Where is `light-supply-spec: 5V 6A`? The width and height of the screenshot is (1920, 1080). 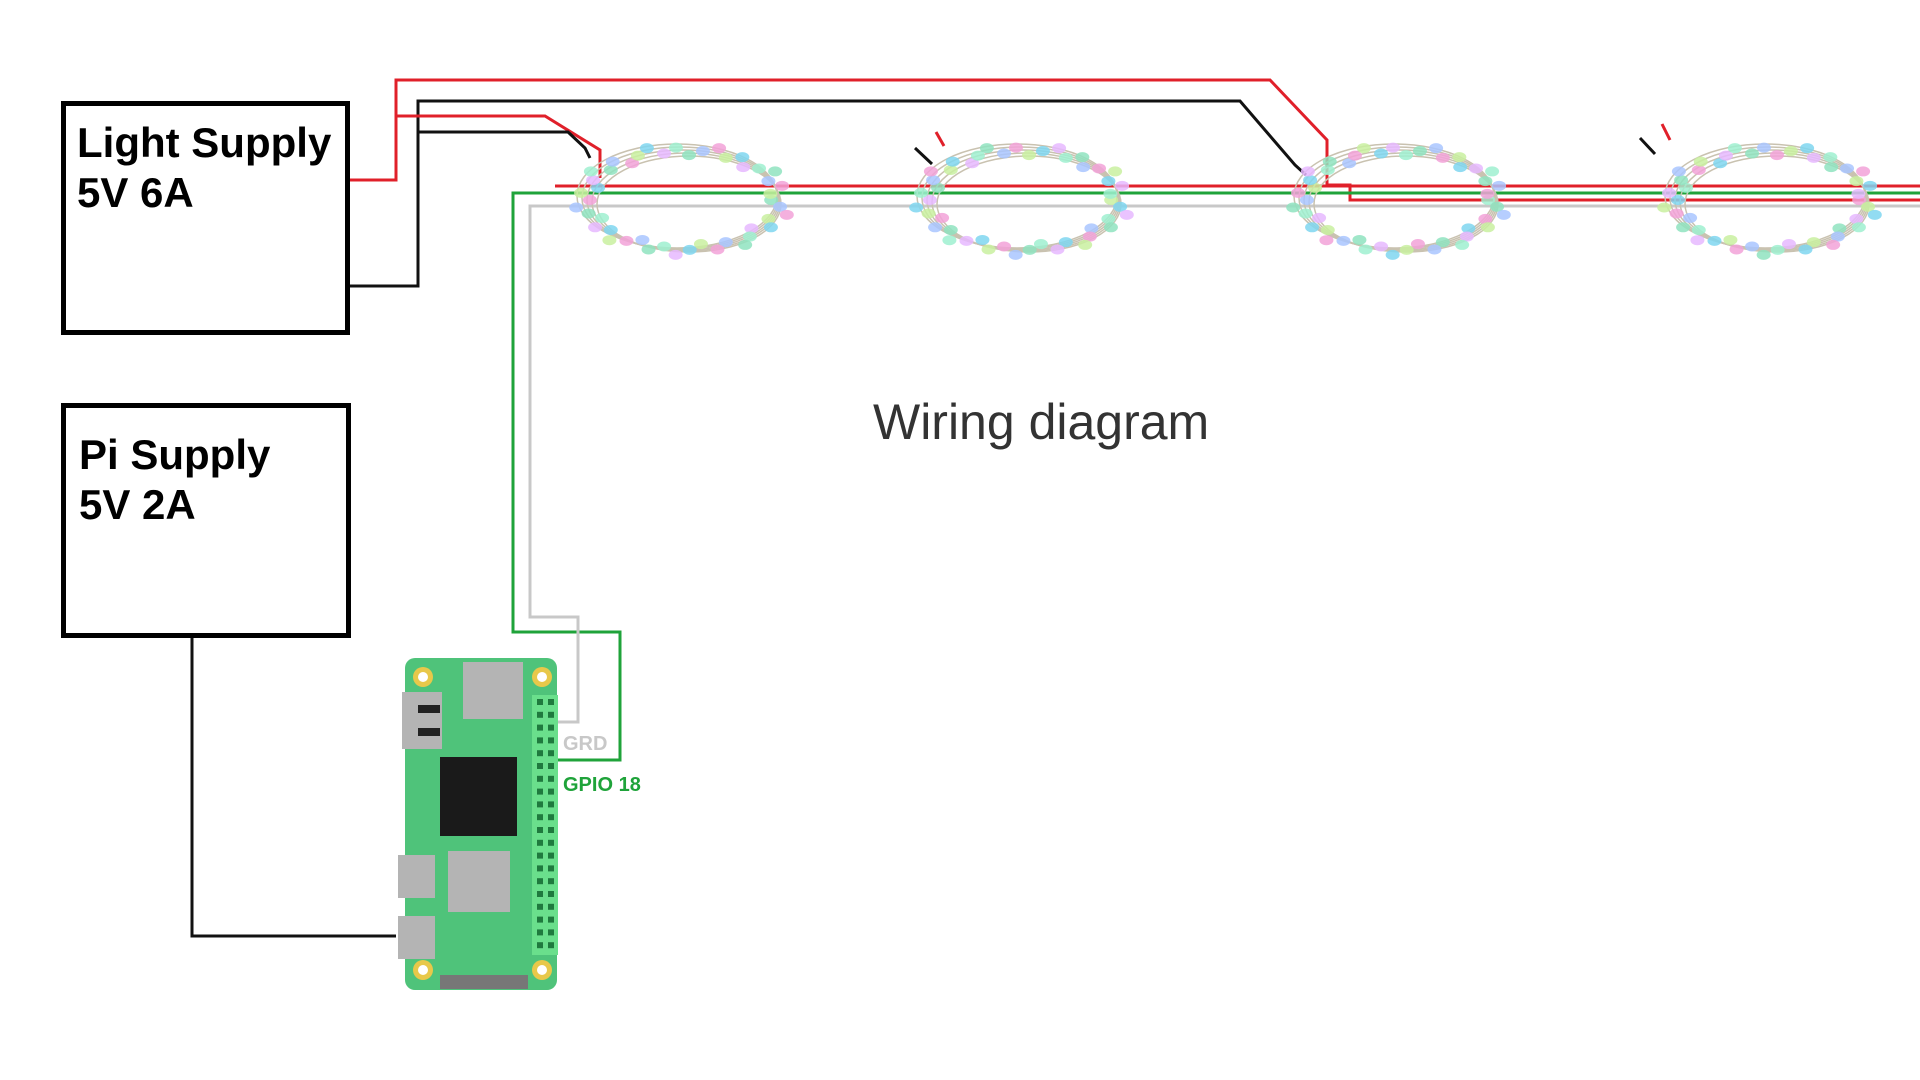
light-supply-spec: 5V 6A is located at coordinates (135, 192).